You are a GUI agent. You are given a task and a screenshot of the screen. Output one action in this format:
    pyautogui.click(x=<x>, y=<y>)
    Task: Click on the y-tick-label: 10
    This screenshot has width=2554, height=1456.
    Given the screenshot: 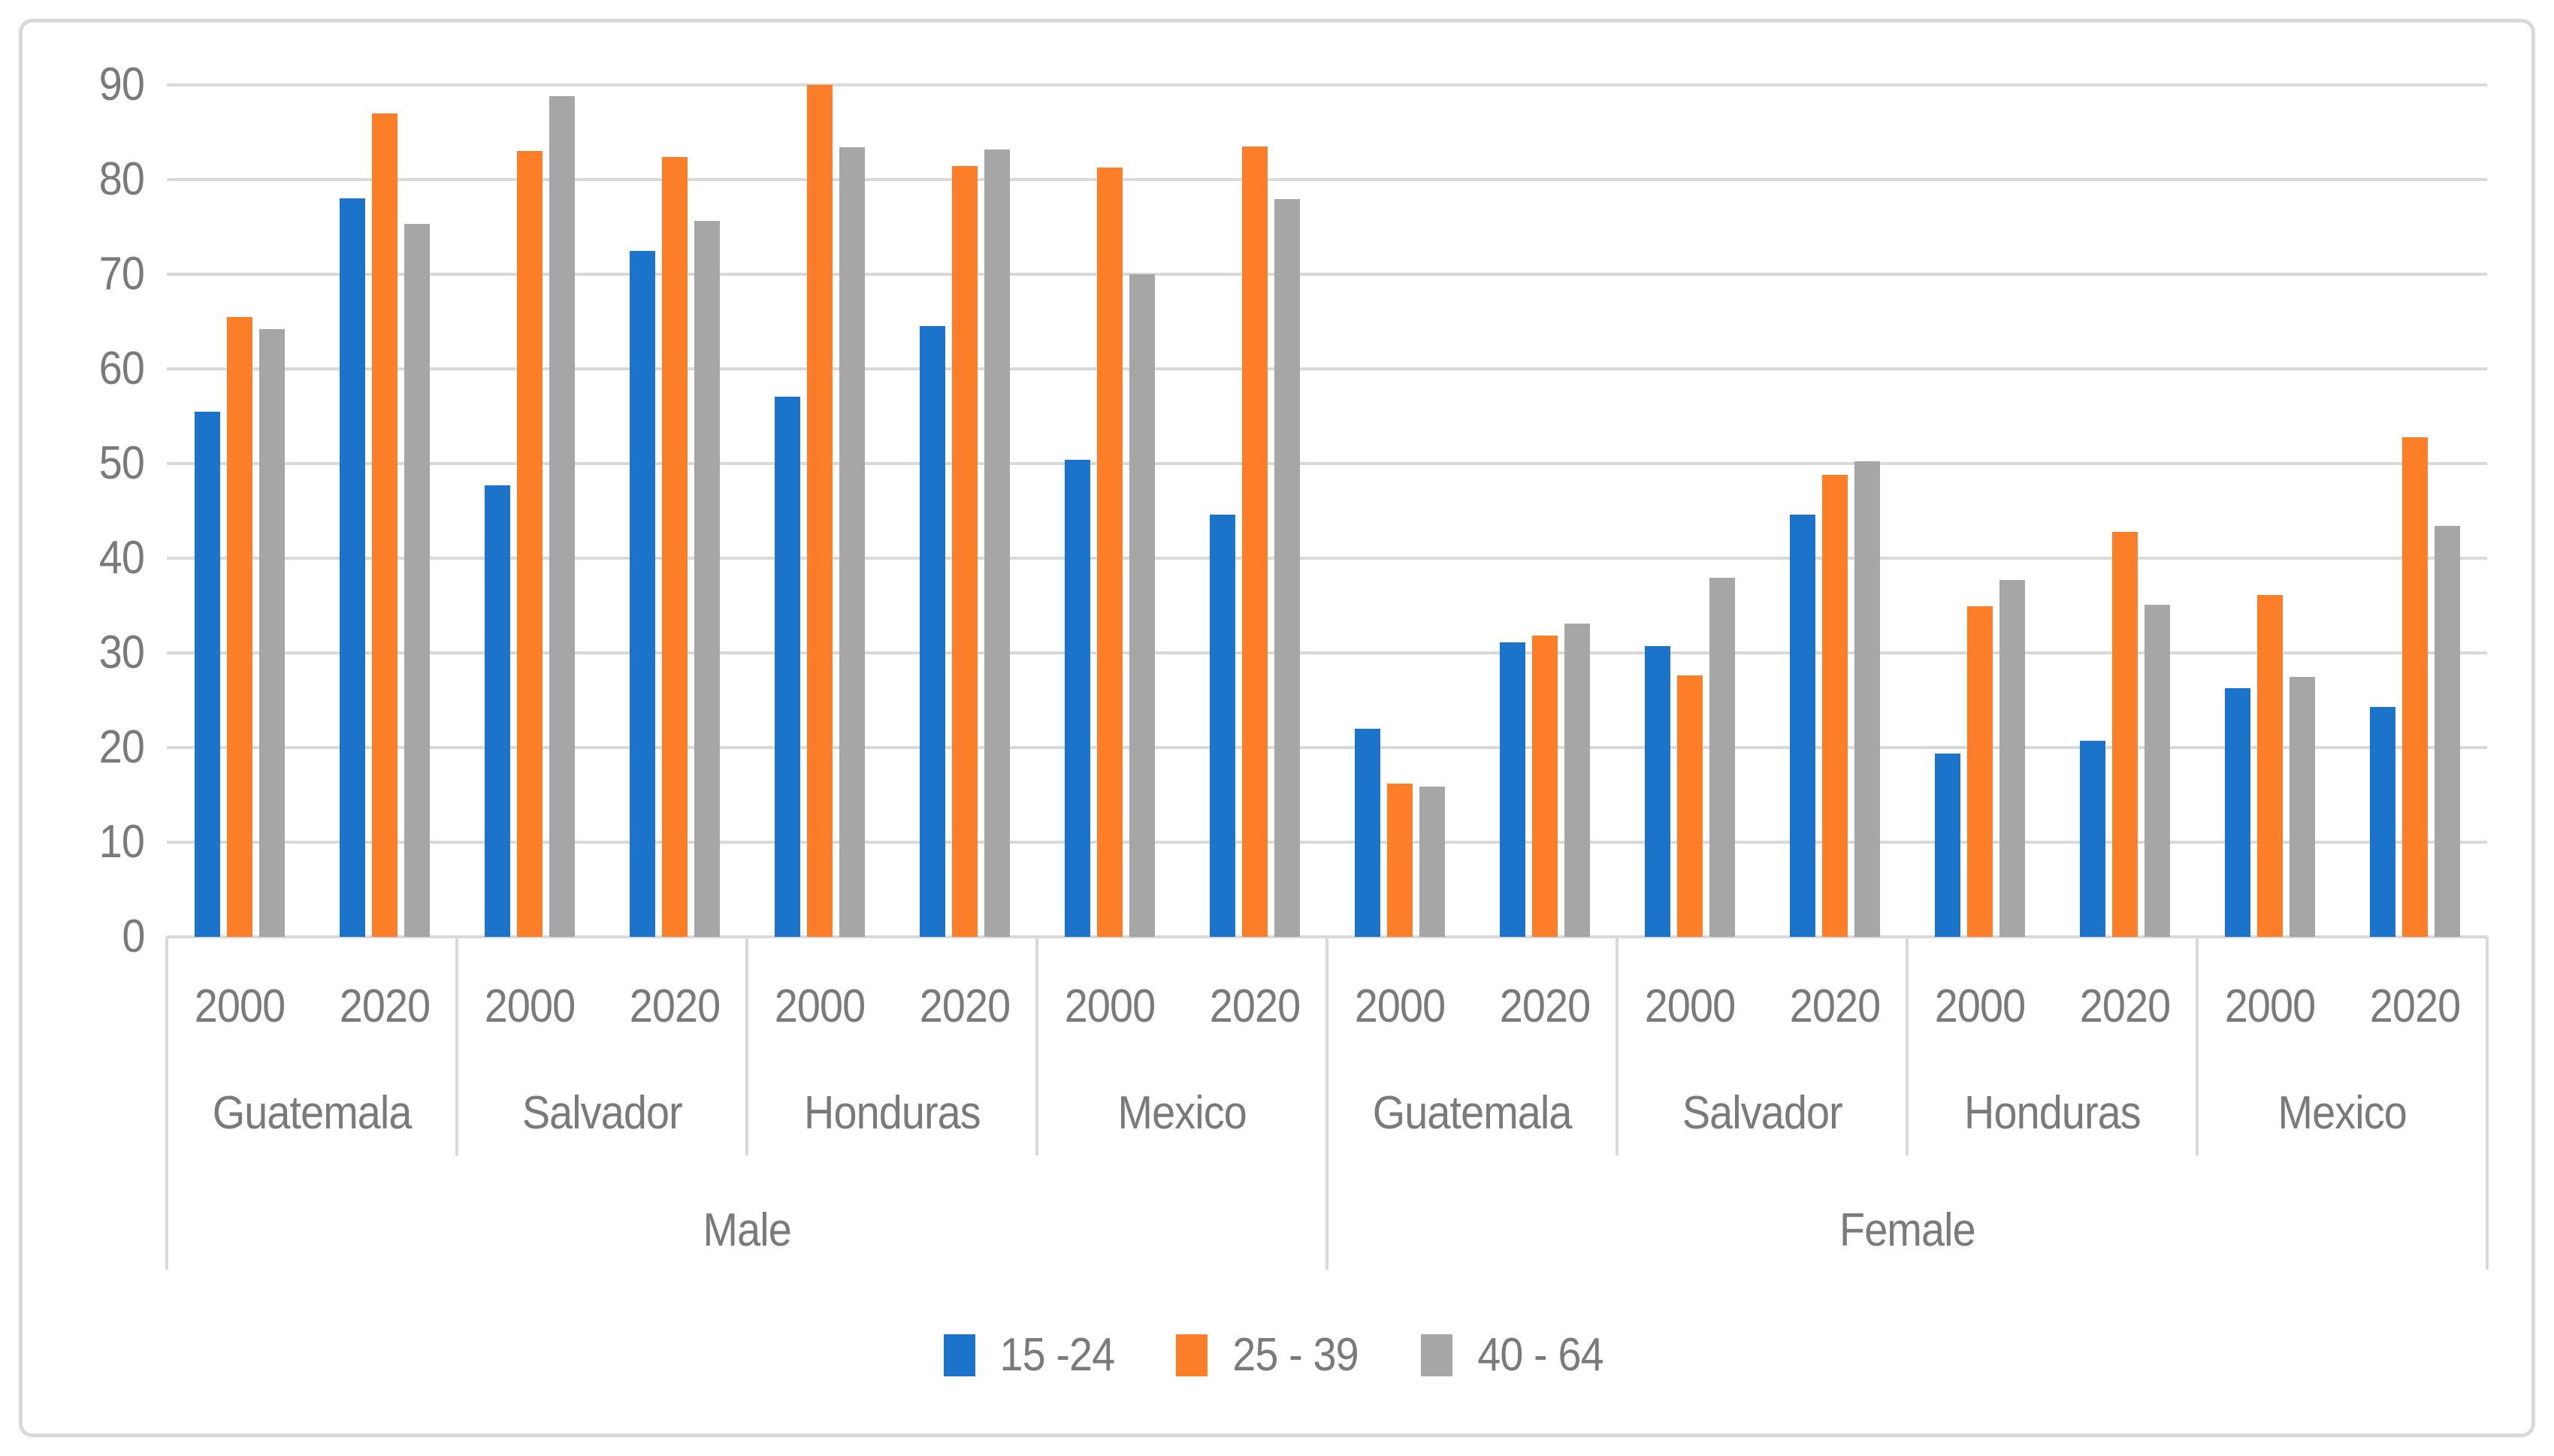 What is the action you would take?
    pyautogui.click(x=121, y=842)
    